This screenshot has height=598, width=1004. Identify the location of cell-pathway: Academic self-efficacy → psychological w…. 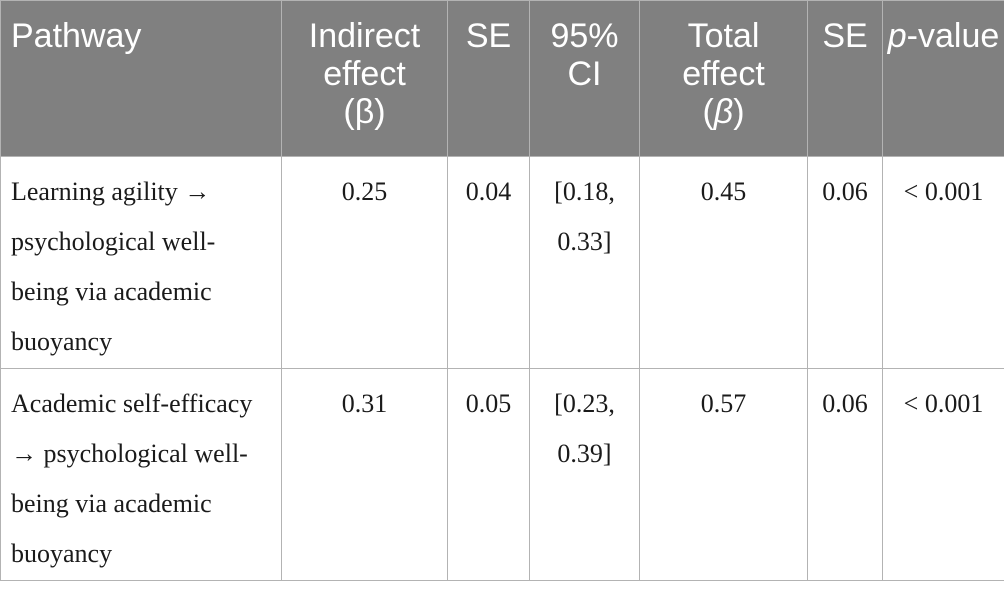
(141, 474).